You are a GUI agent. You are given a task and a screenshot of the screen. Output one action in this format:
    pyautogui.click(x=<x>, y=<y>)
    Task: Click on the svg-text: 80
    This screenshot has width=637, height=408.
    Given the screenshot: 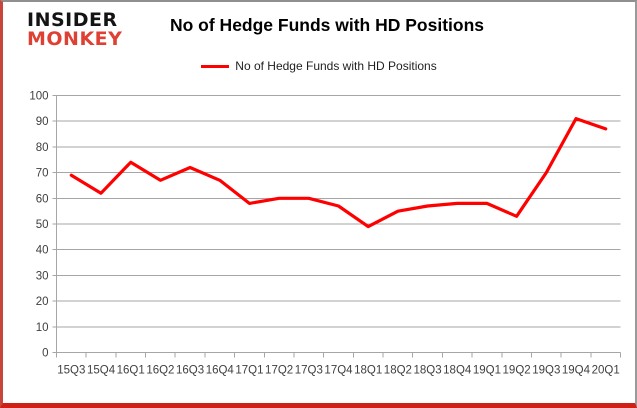 What is the action you would take?
    pyautogui.click(x=42, y=148)
    